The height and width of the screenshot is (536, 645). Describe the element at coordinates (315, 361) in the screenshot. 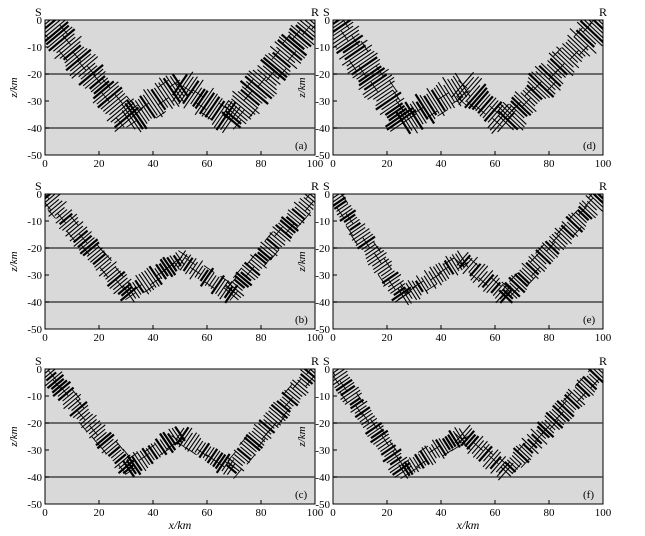

I see `receiver-label: R` at that location.